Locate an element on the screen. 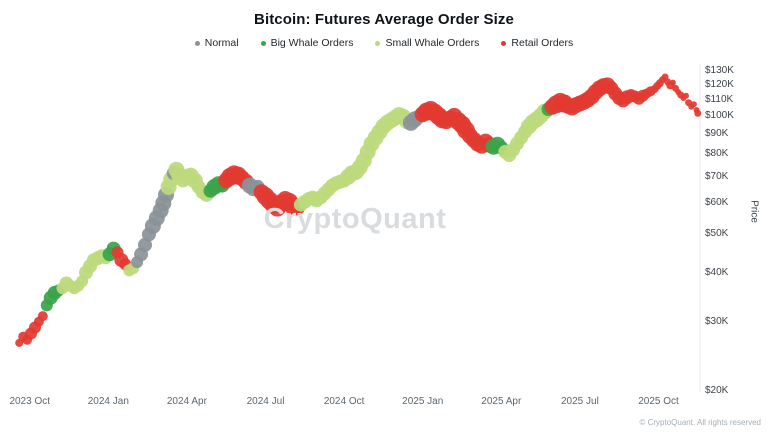  y-tick-label: $70K is located at coordinates (717, 176).